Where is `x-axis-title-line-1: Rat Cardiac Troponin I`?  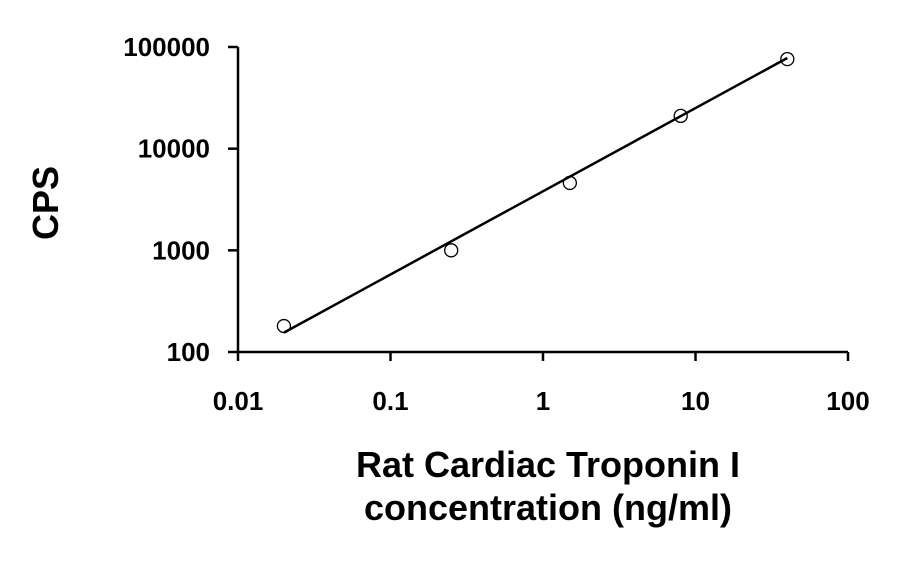
x-axis-title-line-1: Rat Cardiac Troponin I is located at coordinates (548, 464).